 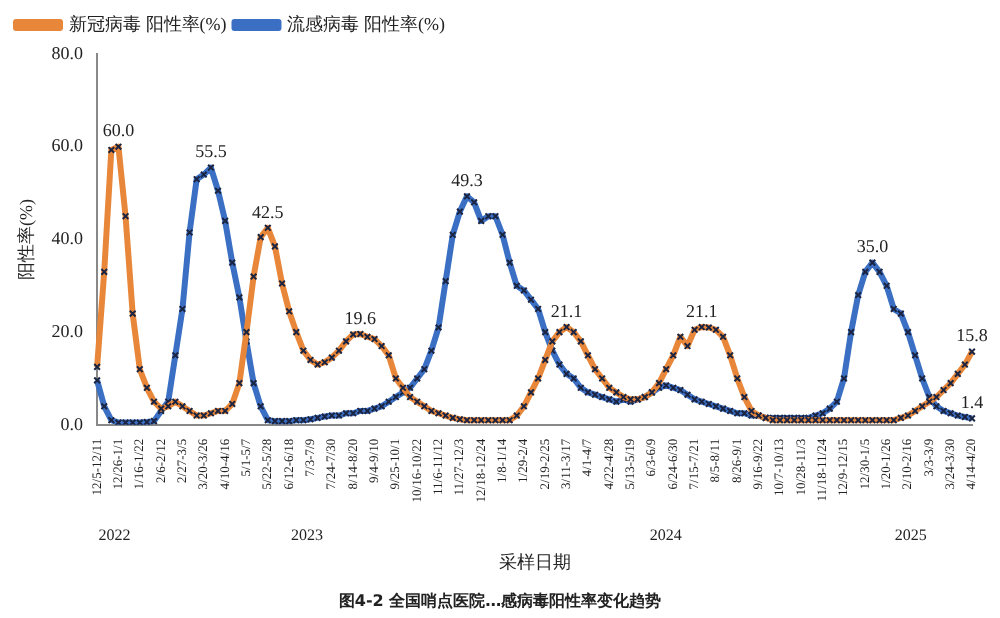 What do you see at coordinates (68, 52) in the screenshot?
I see `y-tick-label: 80.0` at bounding box center [68, 52].